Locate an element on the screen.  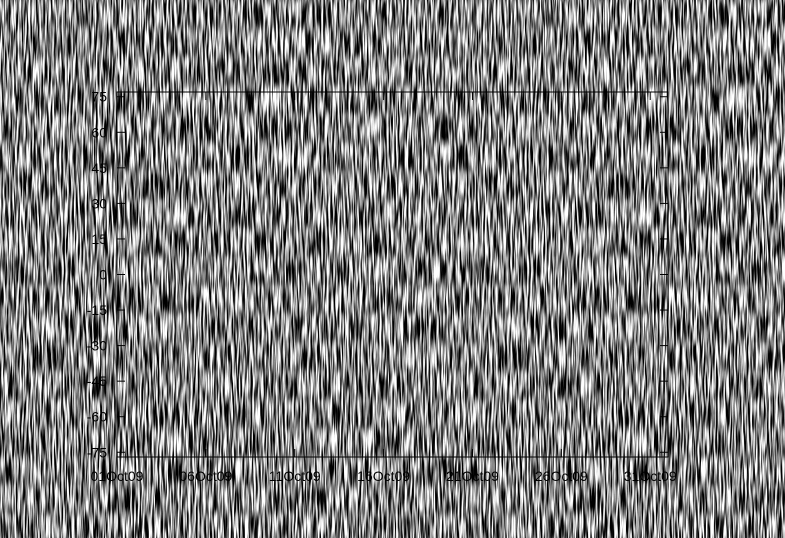
y-tick-label: 75 is located at coordinates (99, 97).